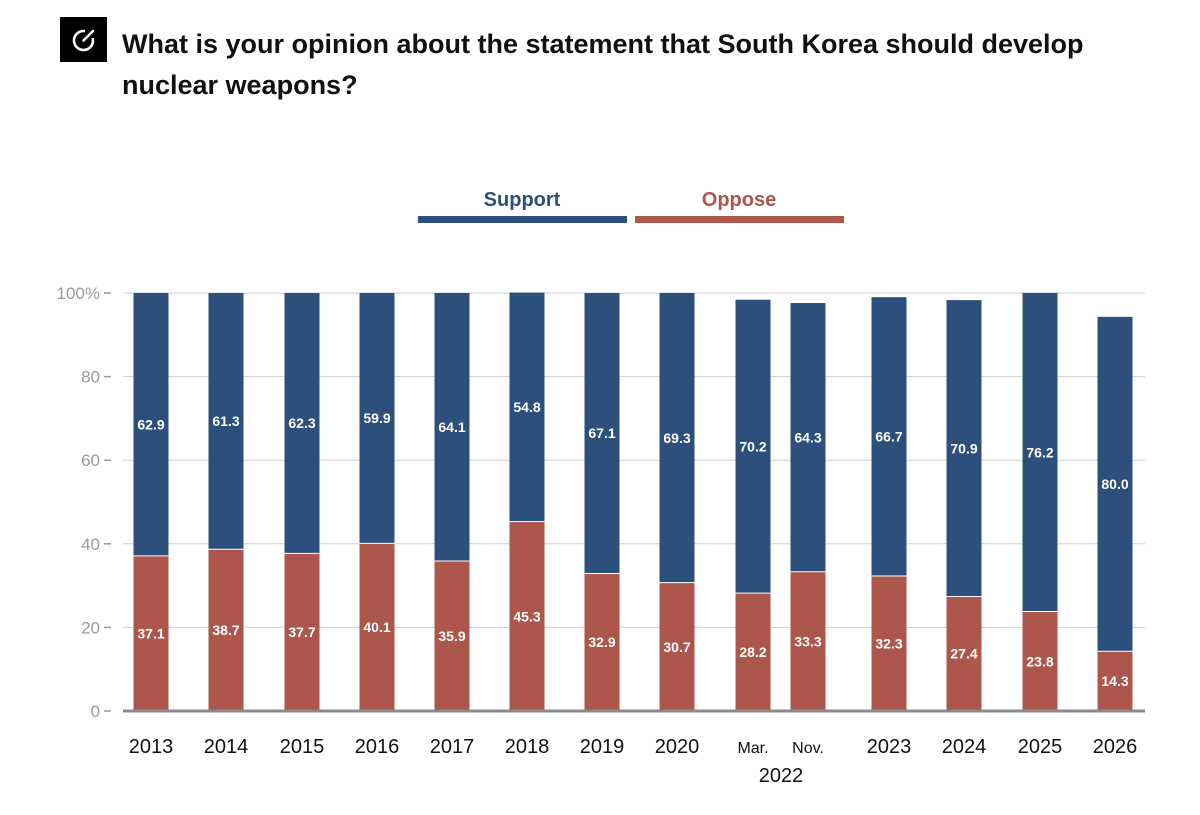 The image size is (1200, 815). What do you see at coordinates (90, 460) in the screenshot?
I see `y-tick-label: 60` at bounding box center [90, 460].